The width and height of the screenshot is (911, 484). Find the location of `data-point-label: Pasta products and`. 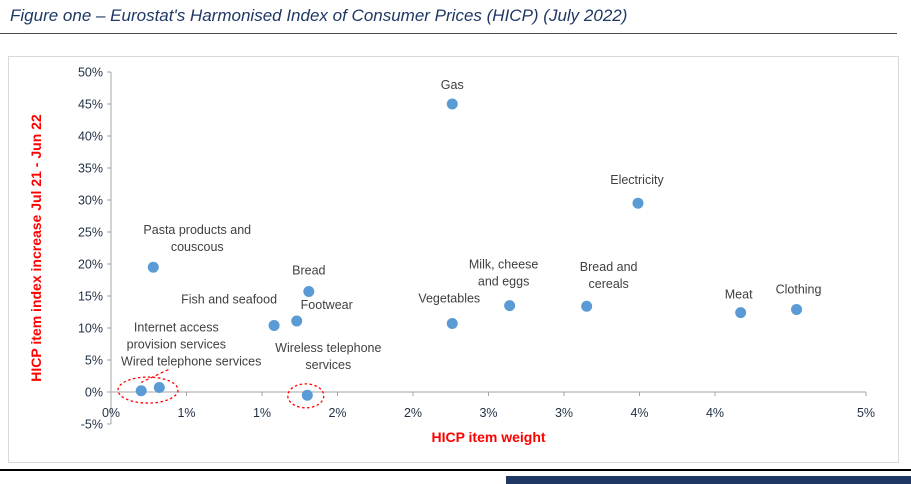

data-point-label: Pasta products and is located at coordinates (197, 230).